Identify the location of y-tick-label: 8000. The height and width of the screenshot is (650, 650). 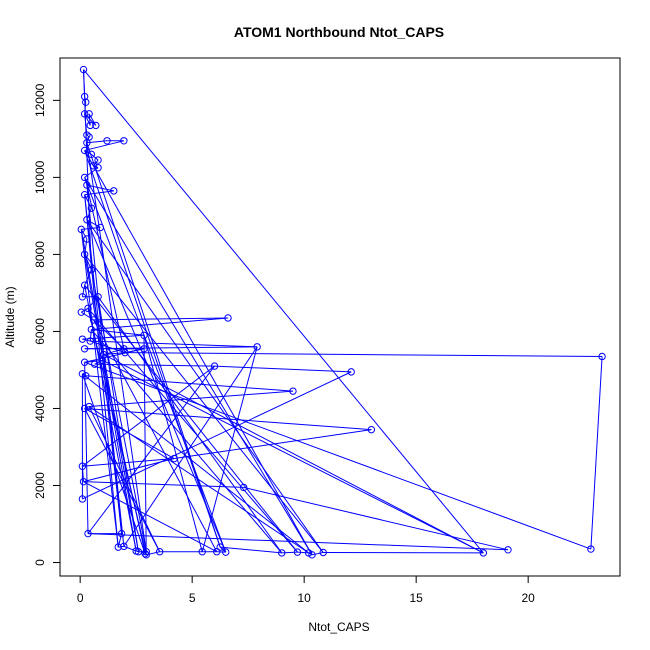
(40, 254).